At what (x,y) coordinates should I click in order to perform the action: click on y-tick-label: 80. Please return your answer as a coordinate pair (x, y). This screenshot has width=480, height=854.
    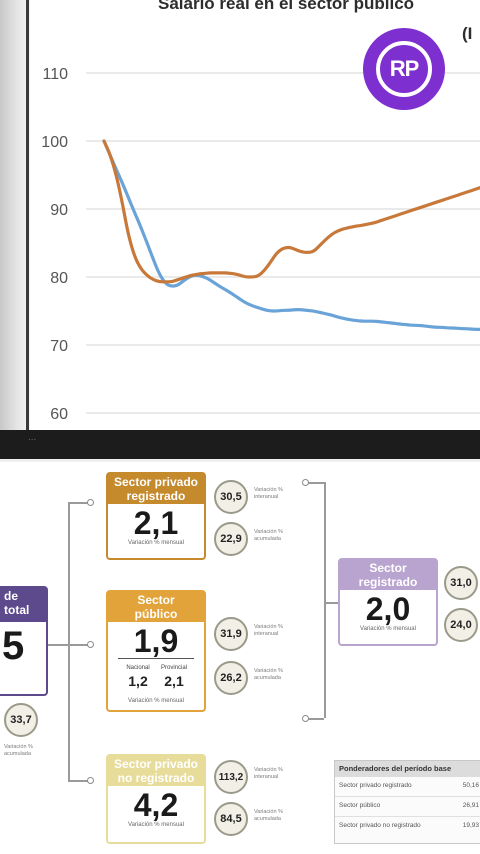
    Looking at the image, I should click on (59, 278).